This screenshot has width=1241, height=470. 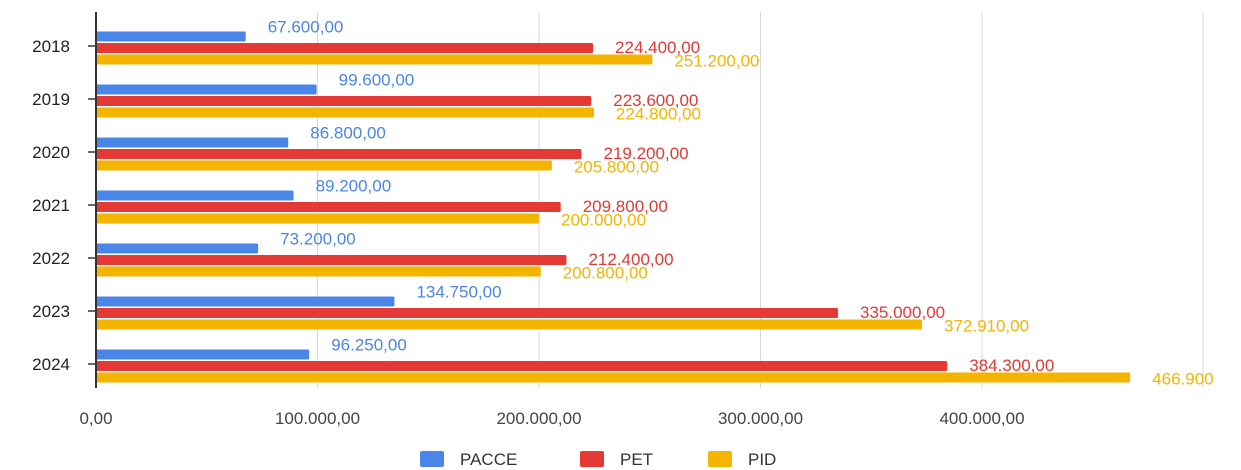 I want to click on bar-pet-2019, so click(x=344, y=101).